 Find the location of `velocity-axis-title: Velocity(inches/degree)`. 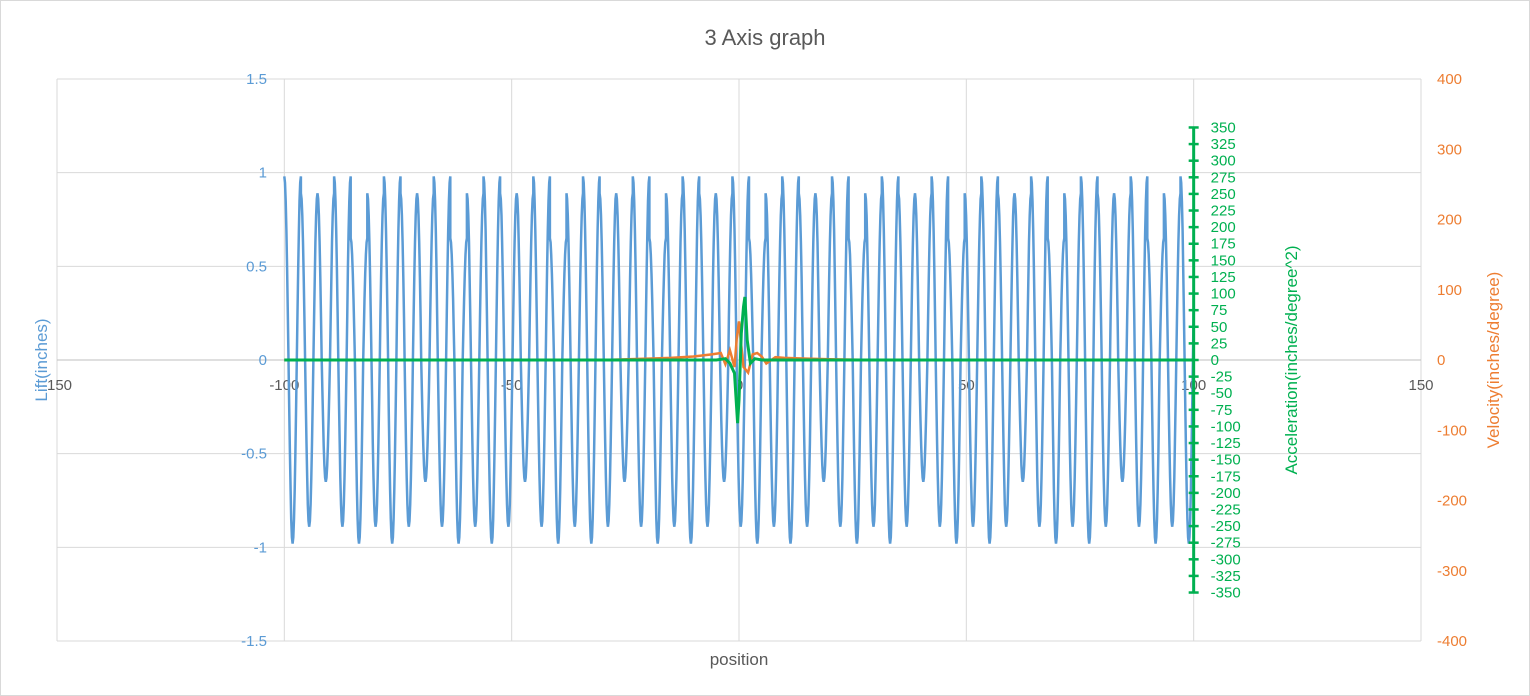

velocity-axis-title: Velocity(inches/degree) is located at coordinates (1493, 360).